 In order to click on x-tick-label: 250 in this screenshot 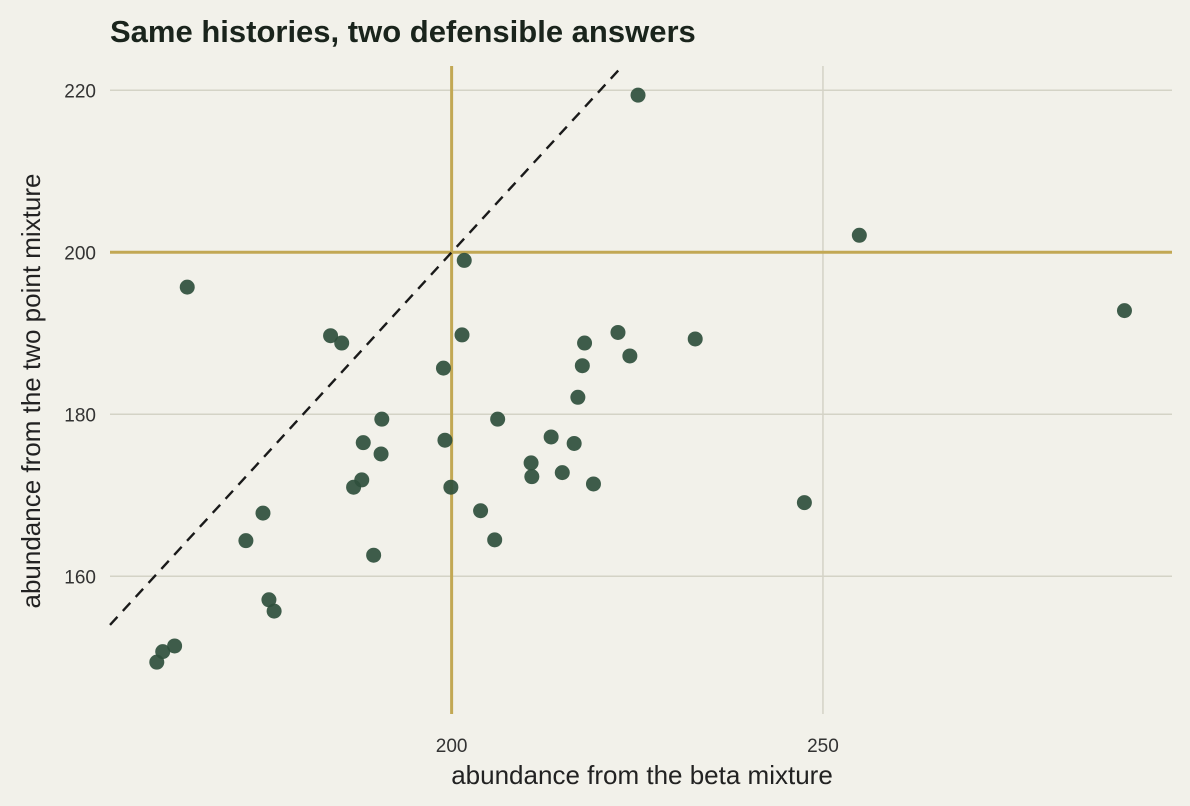, I will do `click(823, 746)`.